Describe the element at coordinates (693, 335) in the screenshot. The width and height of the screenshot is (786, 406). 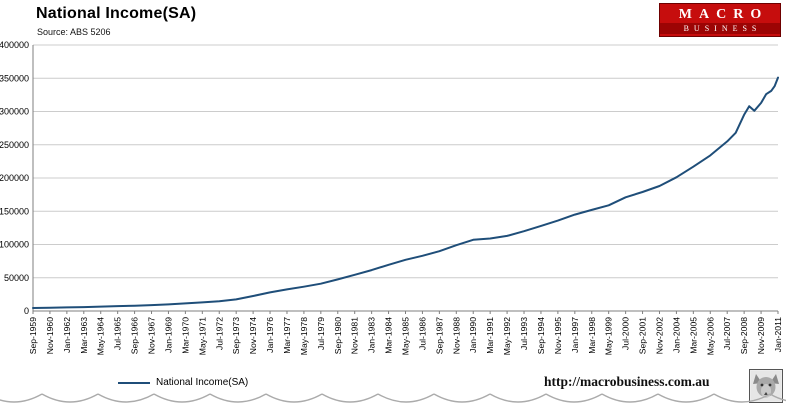
I see `x-tick-label: Mar-2005` at that location.